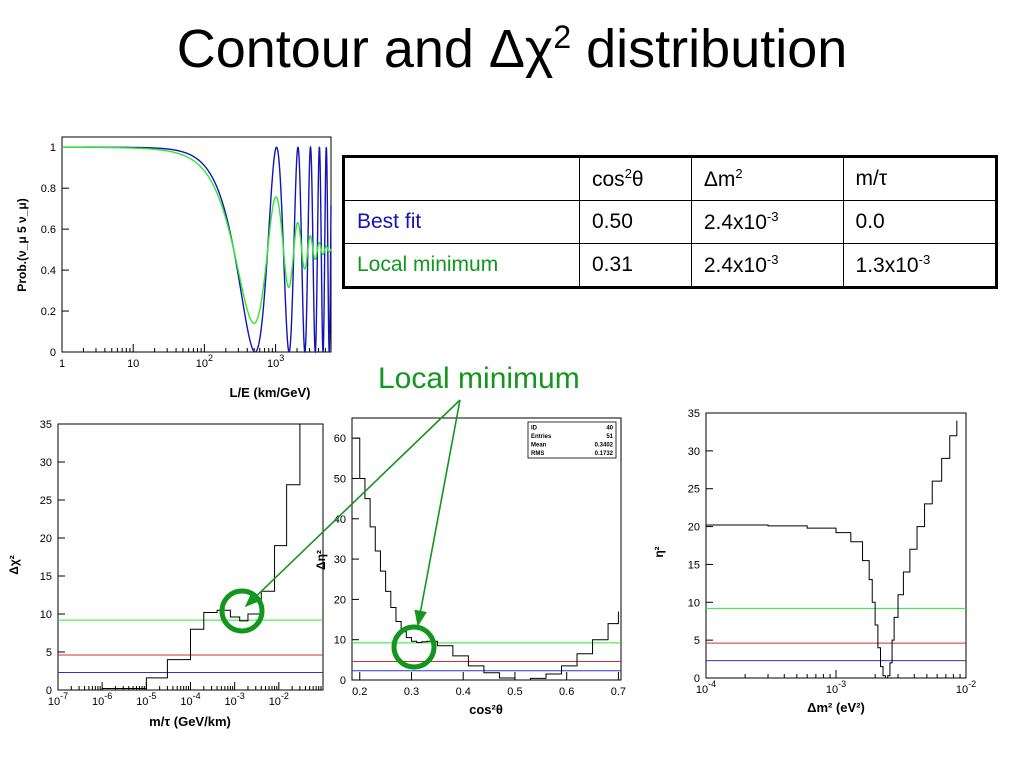  I want to click on tick-label: 10², so click(204, 361).